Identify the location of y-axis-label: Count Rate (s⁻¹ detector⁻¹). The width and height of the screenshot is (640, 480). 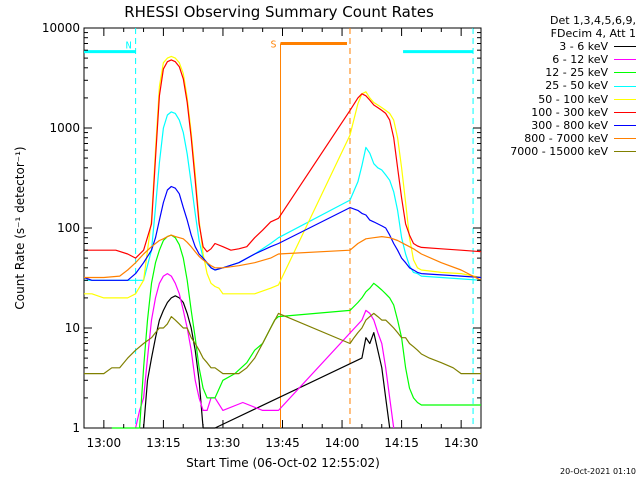
(20, 227).